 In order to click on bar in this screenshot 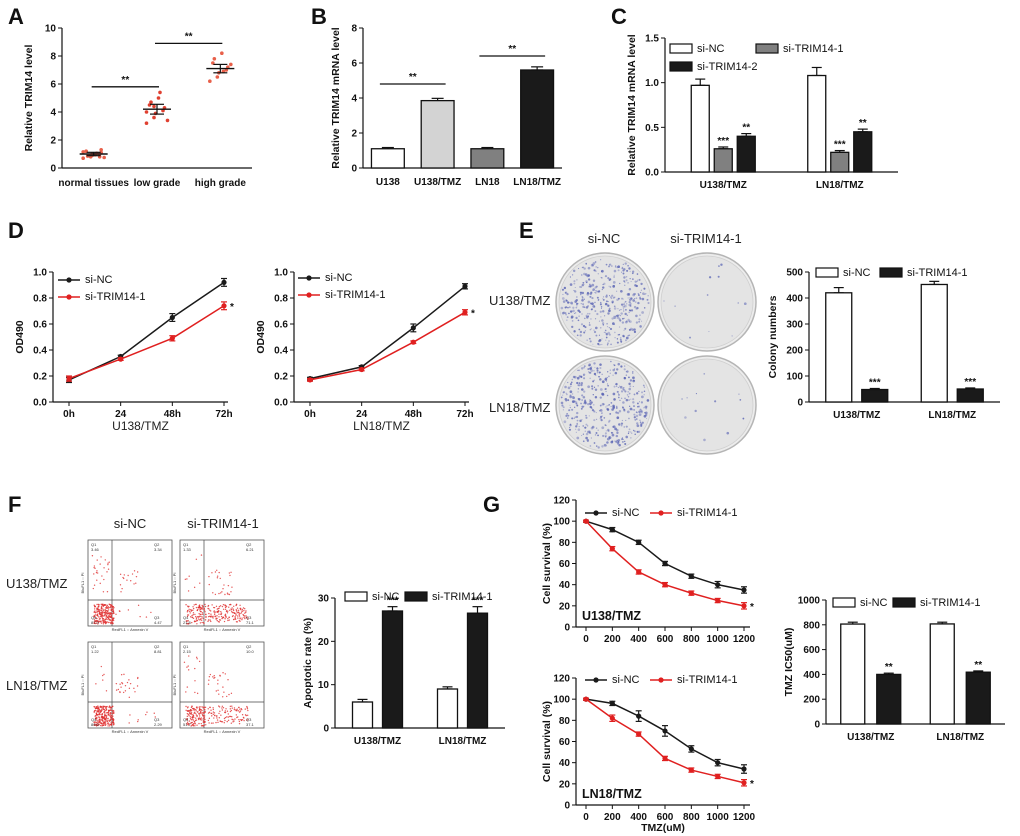, I will do `click(723, 160)`.